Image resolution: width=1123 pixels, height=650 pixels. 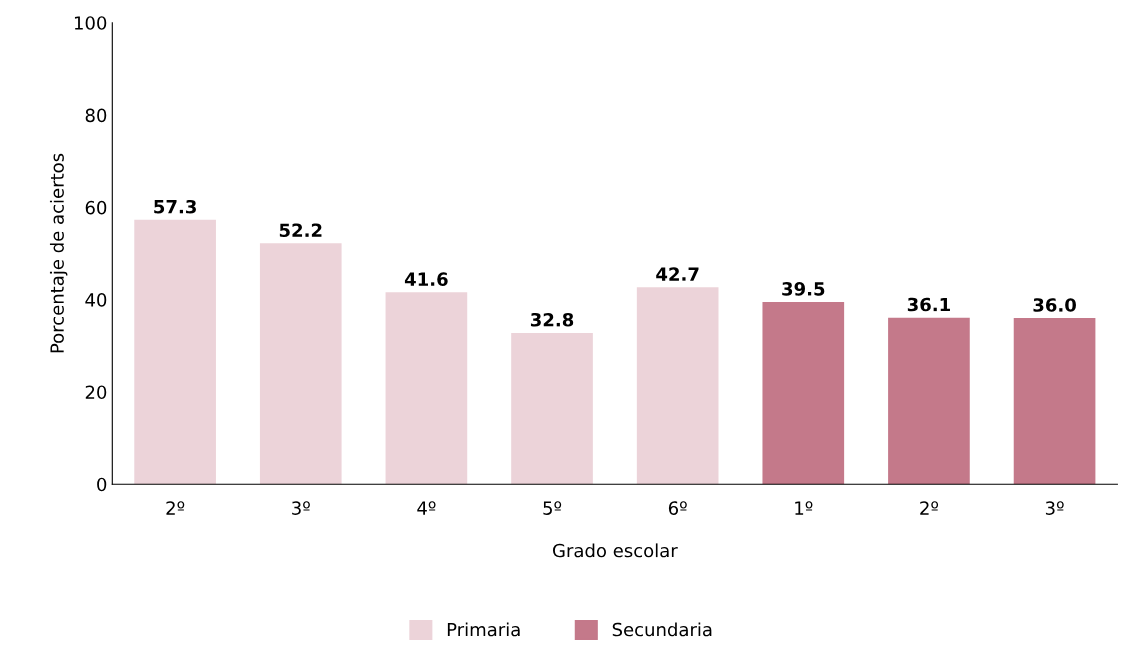 What do you see at coordinates (552, 319) in the screenshot?
I see `data-label: 32.8` at bounding box center [552, 319].